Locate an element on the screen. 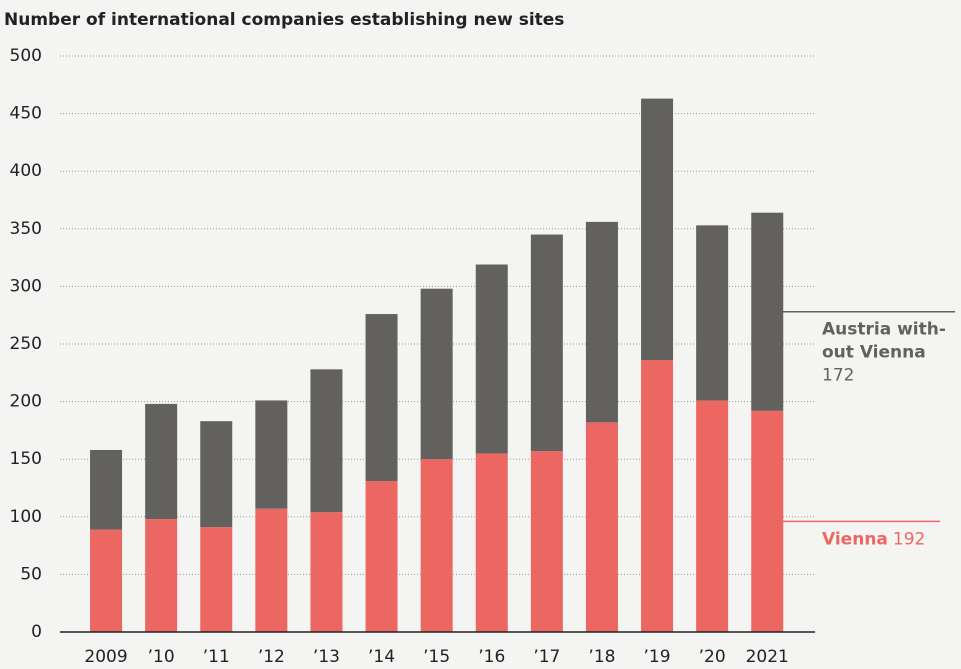 Image resolution: width=961 pixels, height=669 pixels. y-tick-label: 350 is located at coordinates (26, 229).